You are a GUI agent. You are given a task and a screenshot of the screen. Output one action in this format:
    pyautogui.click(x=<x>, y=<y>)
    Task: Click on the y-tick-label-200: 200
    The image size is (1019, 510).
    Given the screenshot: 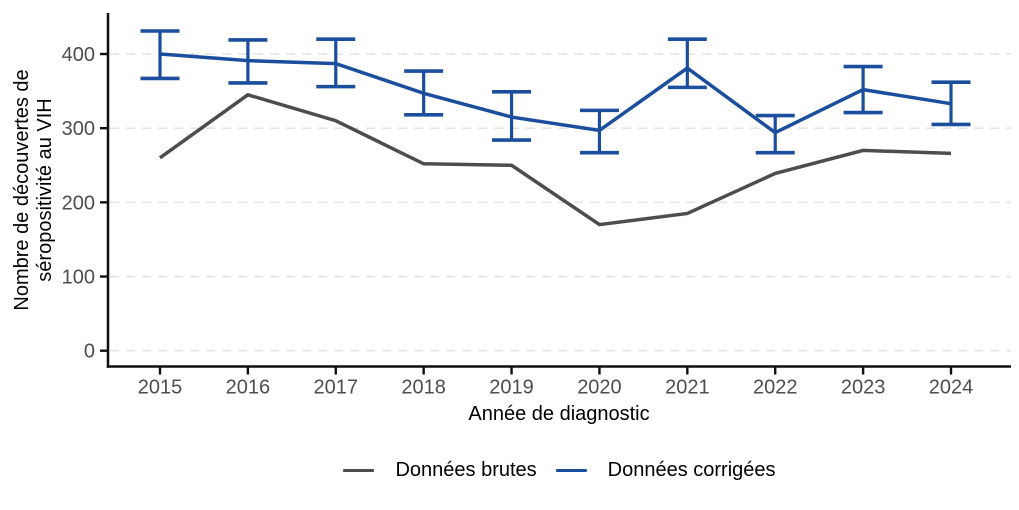 What is the action you would take?
    pyautogui.click(x=78, y=203)
    